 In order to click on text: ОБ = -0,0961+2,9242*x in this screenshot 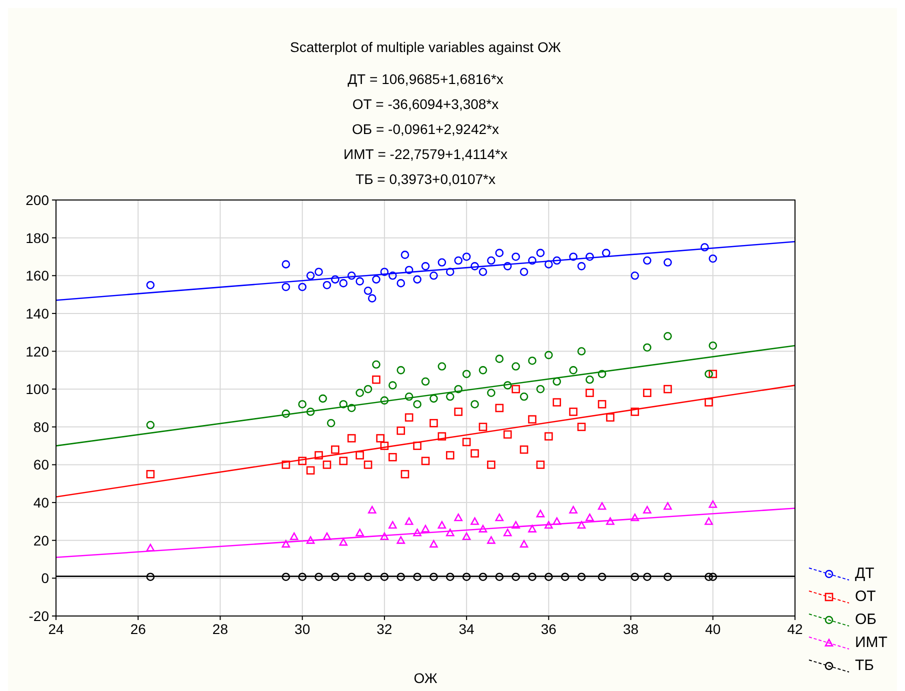, I will do `click(425, 129)`.